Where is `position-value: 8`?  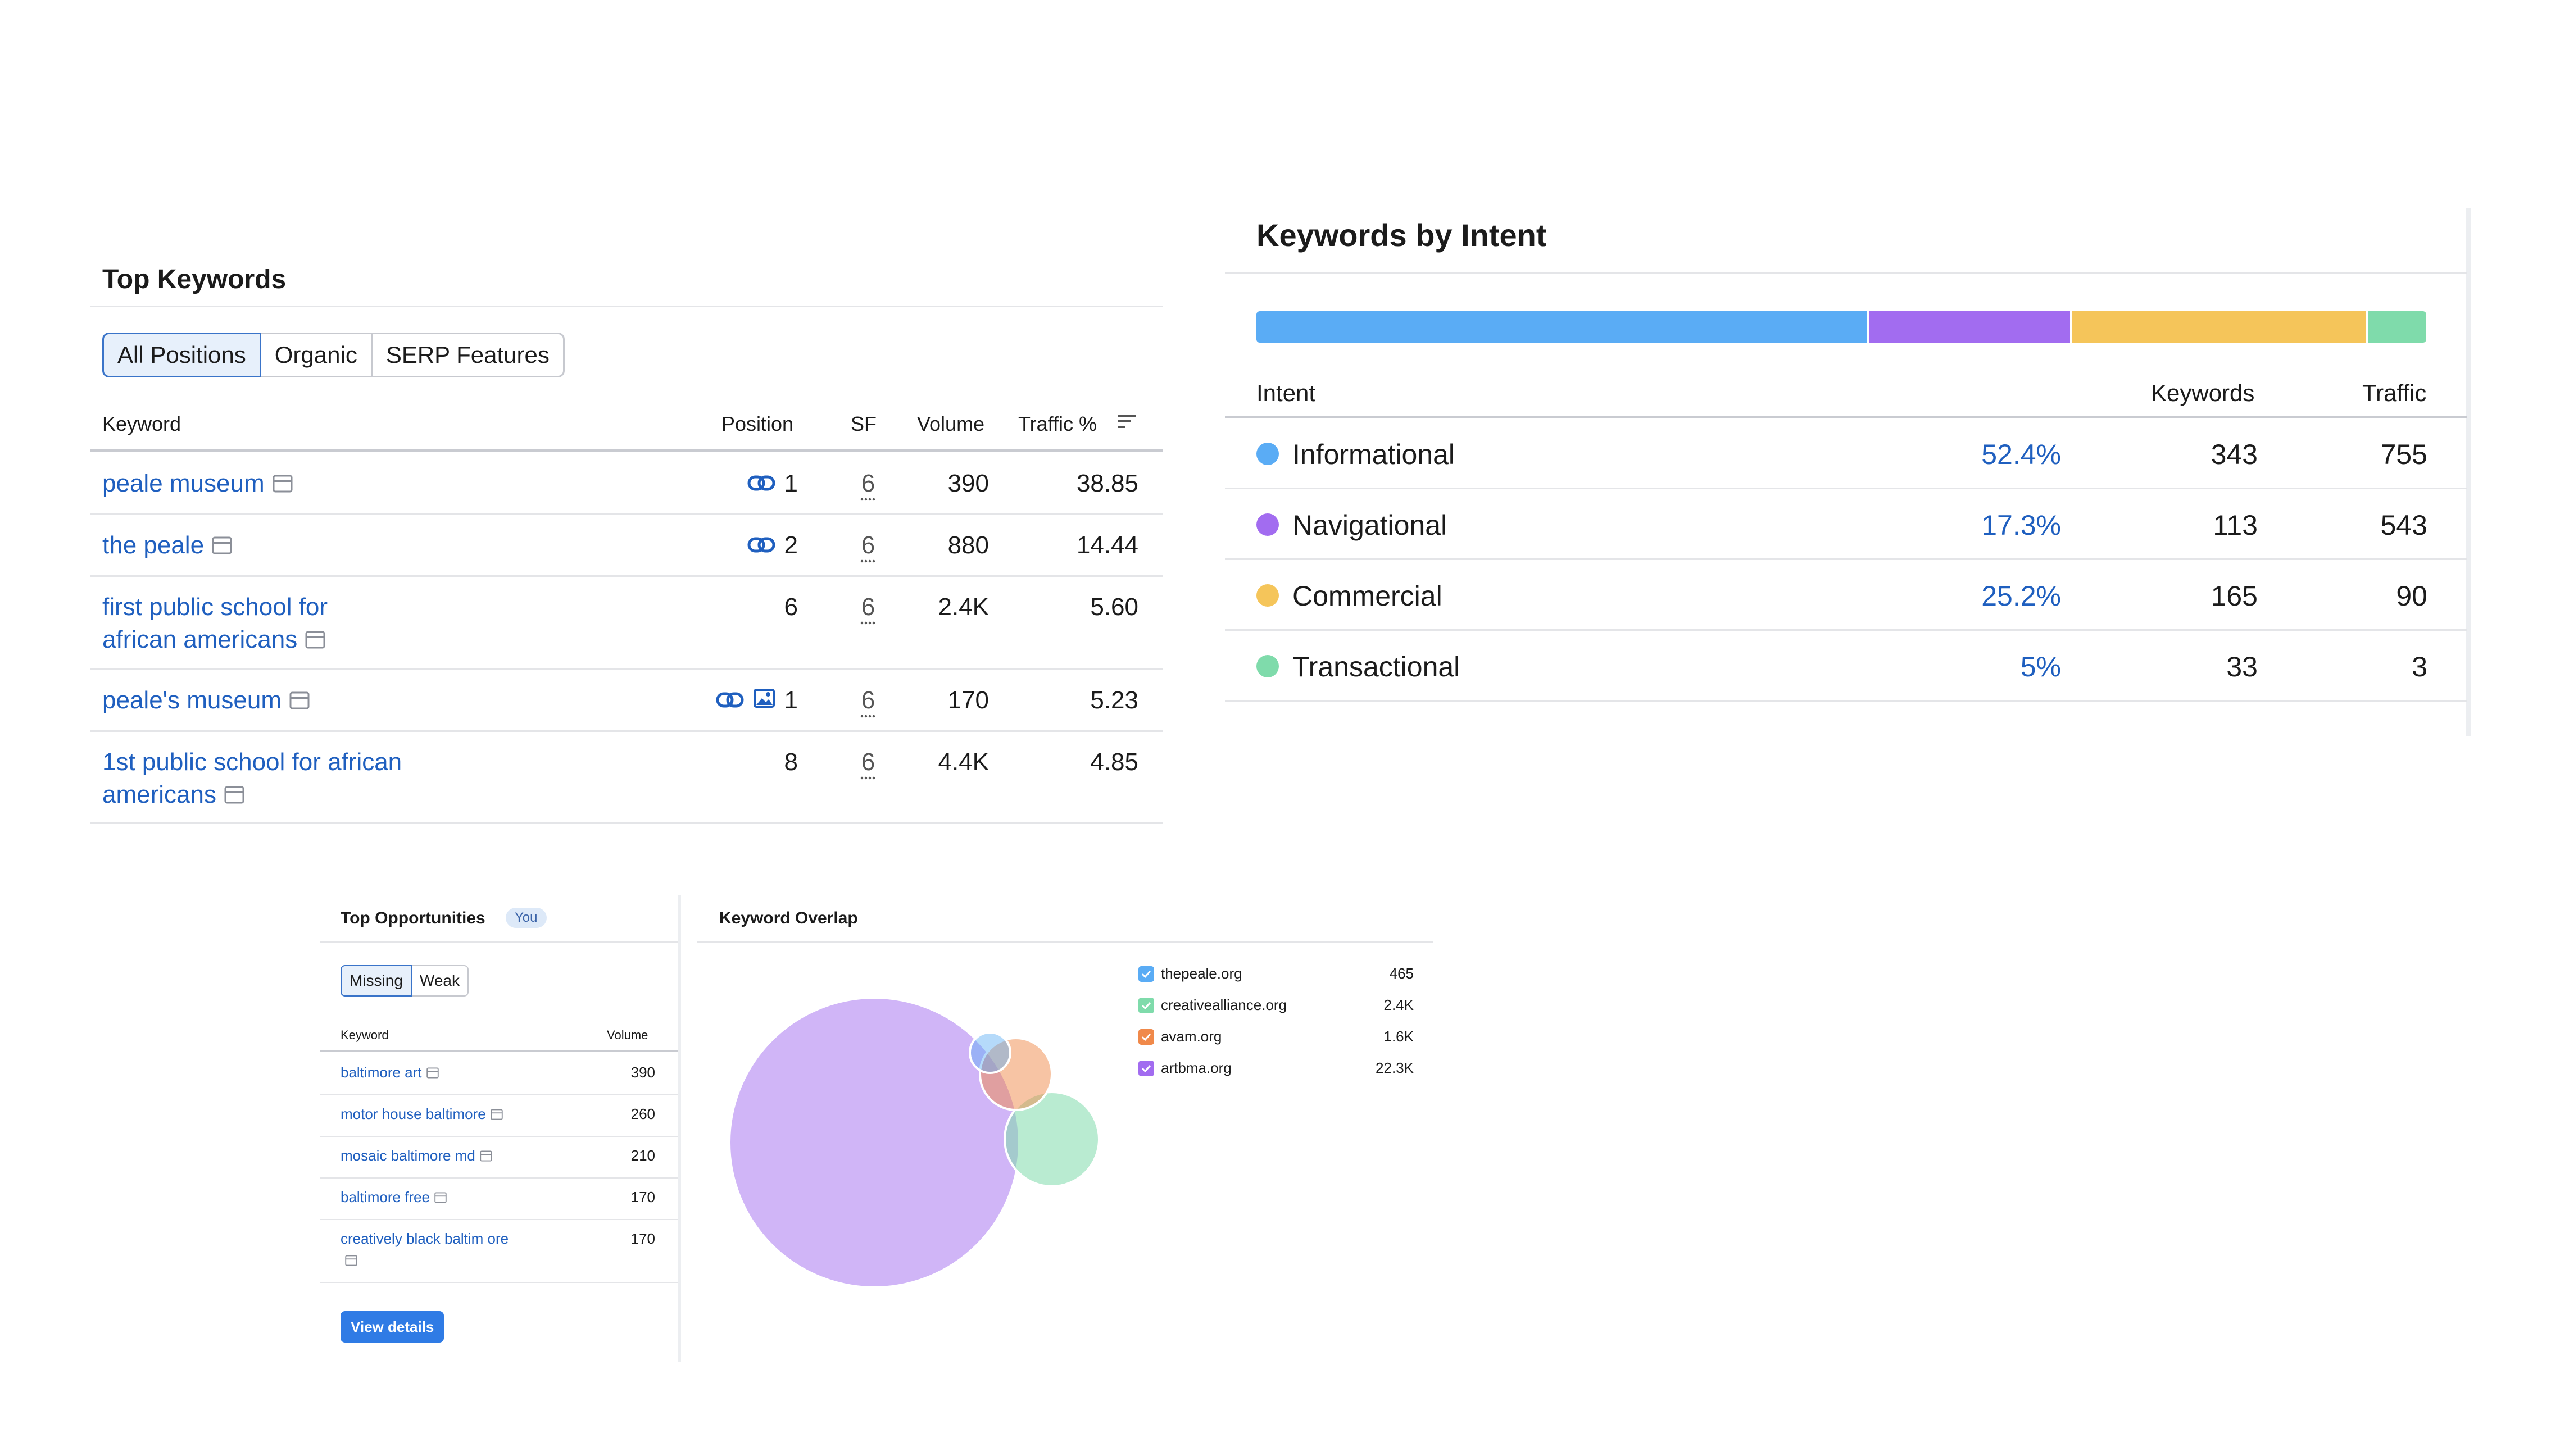
position-value: 8 is located at coordinates (791, 762).